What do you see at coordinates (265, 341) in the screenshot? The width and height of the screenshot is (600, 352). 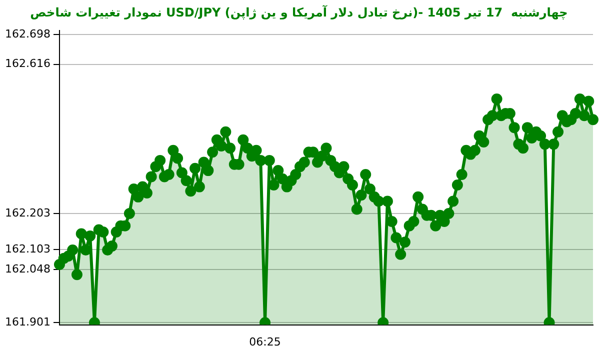 I see `x-tick-label: 06:25` at bounding box center [265, 341].